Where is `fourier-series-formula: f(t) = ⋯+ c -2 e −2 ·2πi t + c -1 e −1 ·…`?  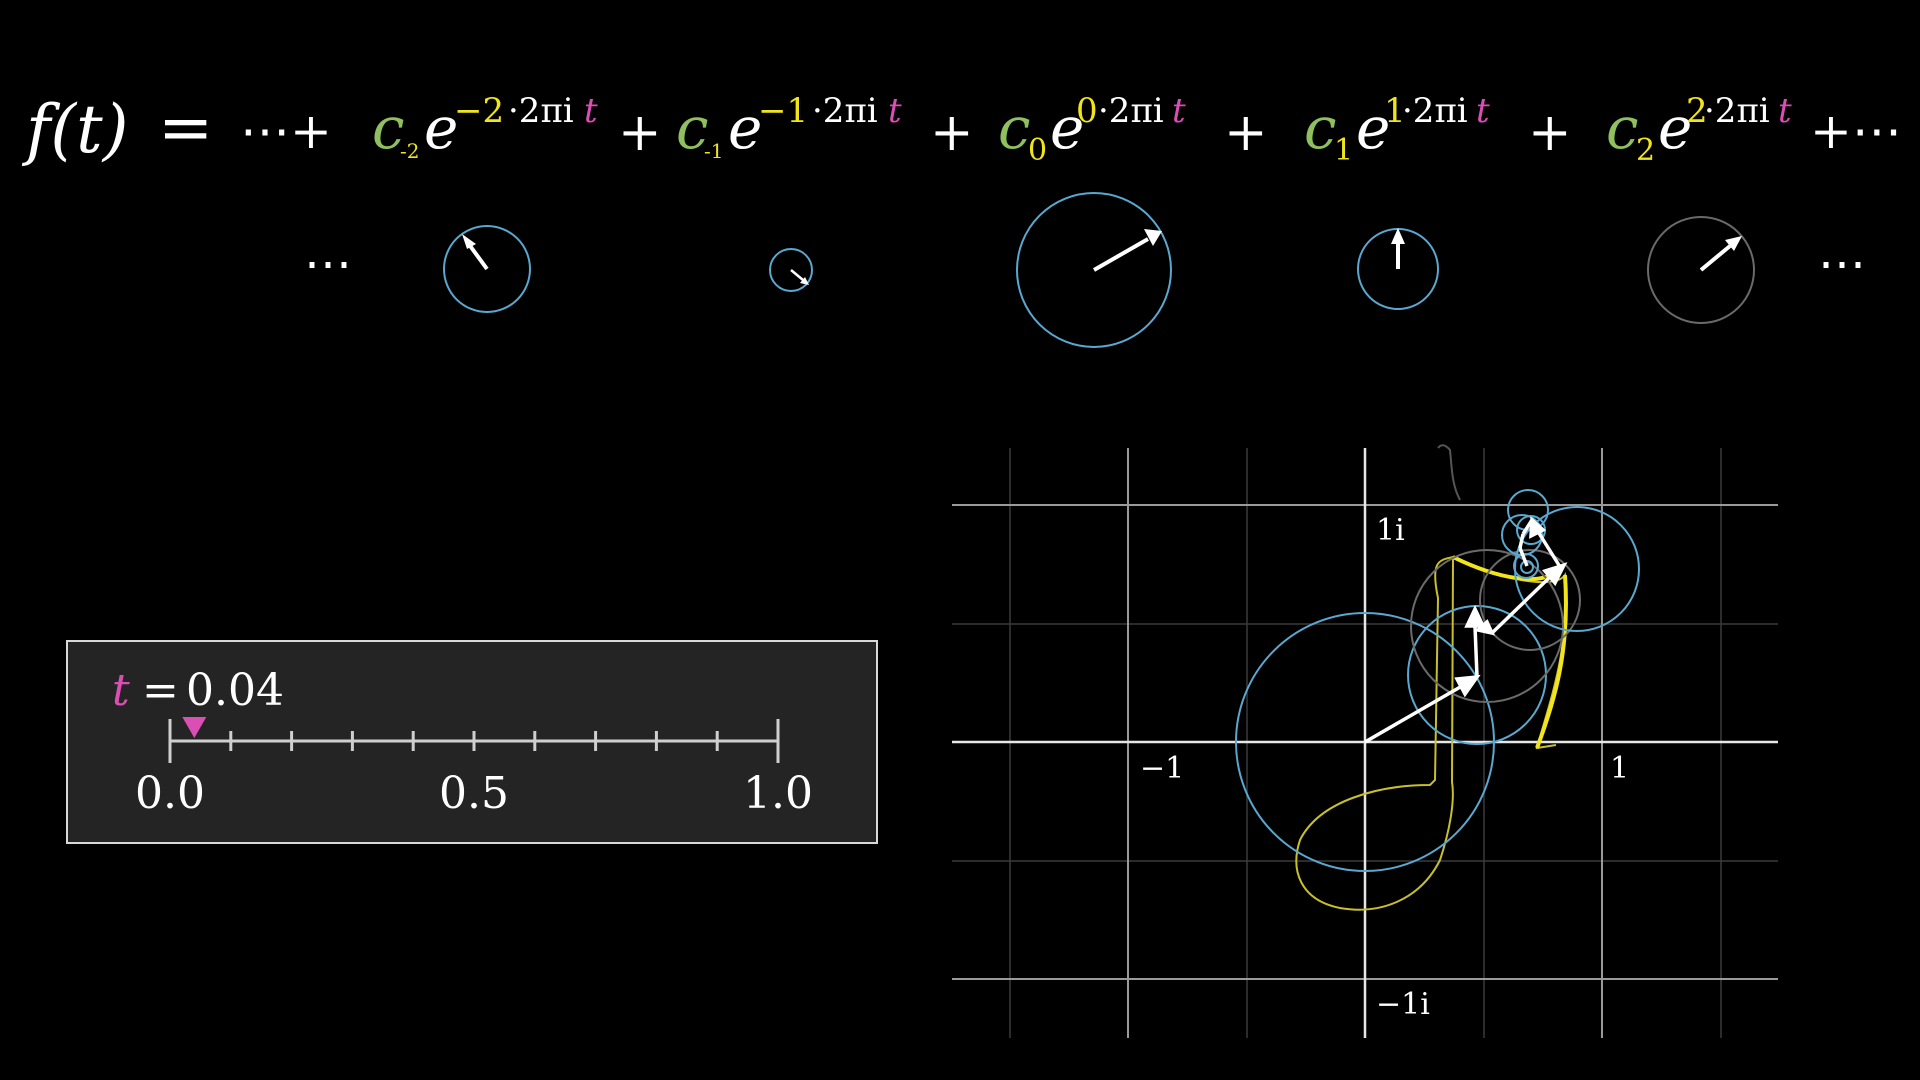 fourier-series-formula: f(t) = ⋯+ c -2 e −2 ·2πi t + c -1 e −1 ·… is located at coordinates (961, 128).